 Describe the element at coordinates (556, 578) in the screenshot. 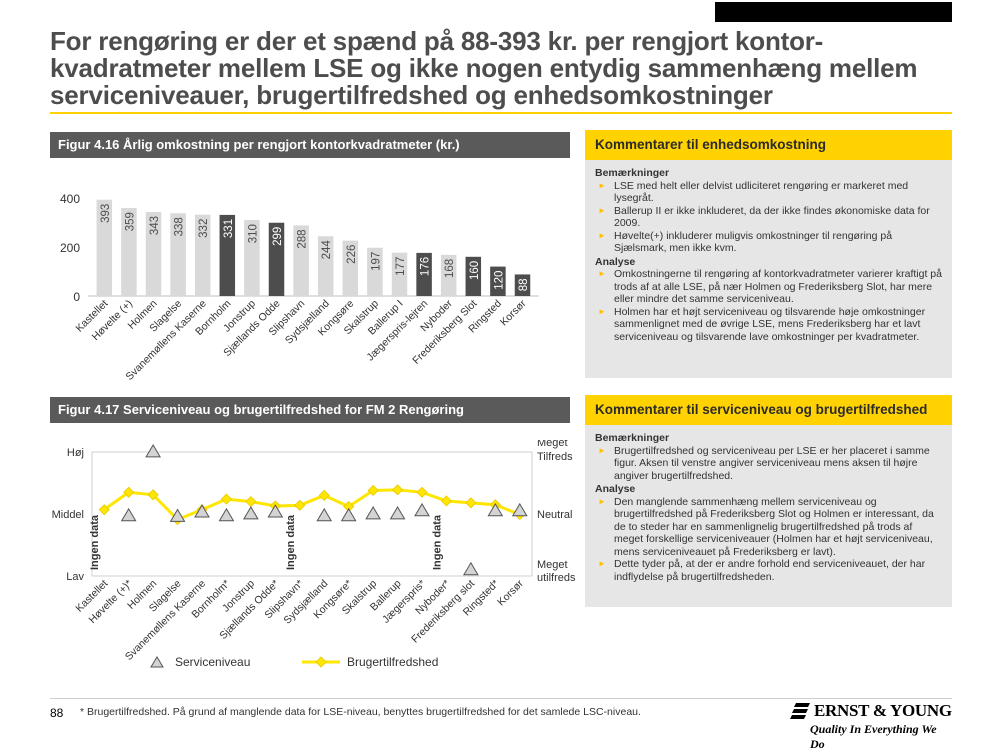

I see `right-axis-label: utilfreds` at that location.